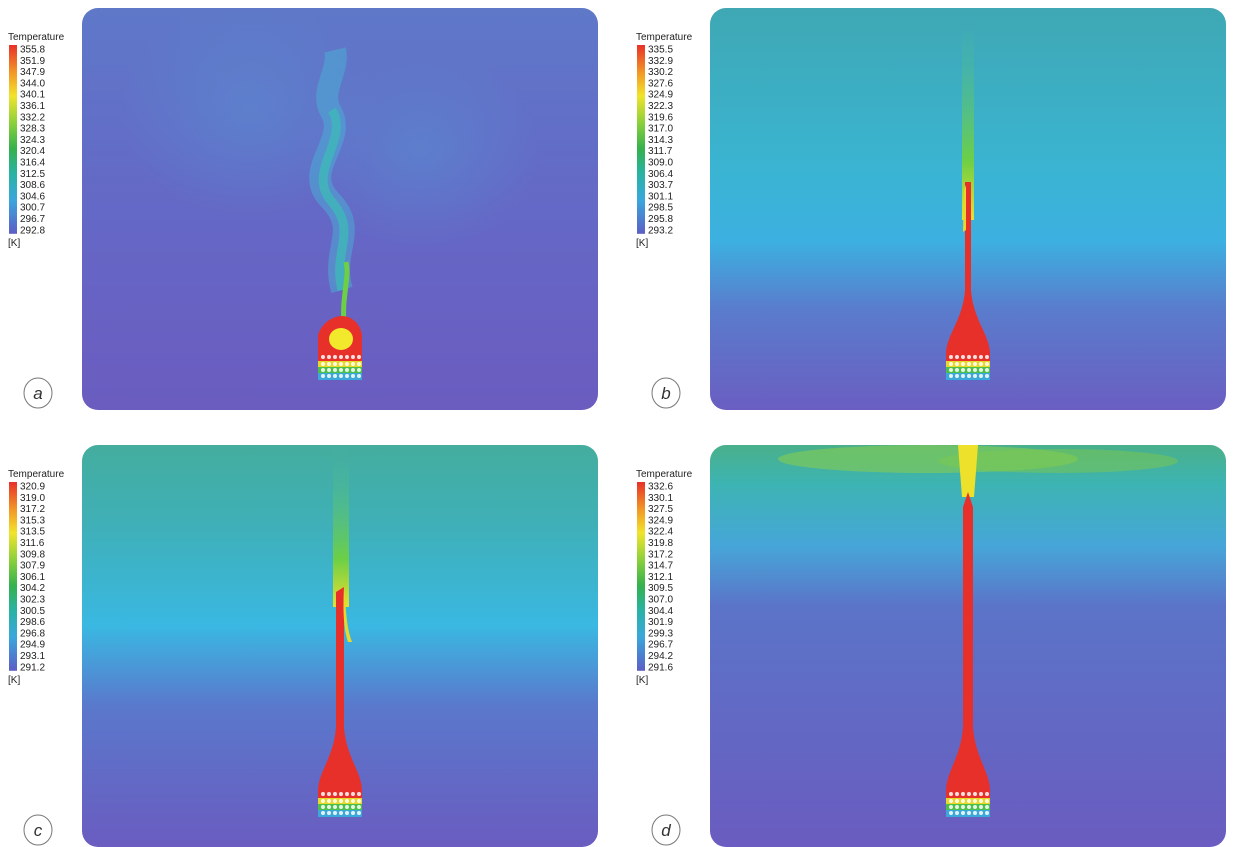 The width and height of the screenshot is (1237, 847). I want to click on legend-tick-label: 319.0, so click(32, 498).